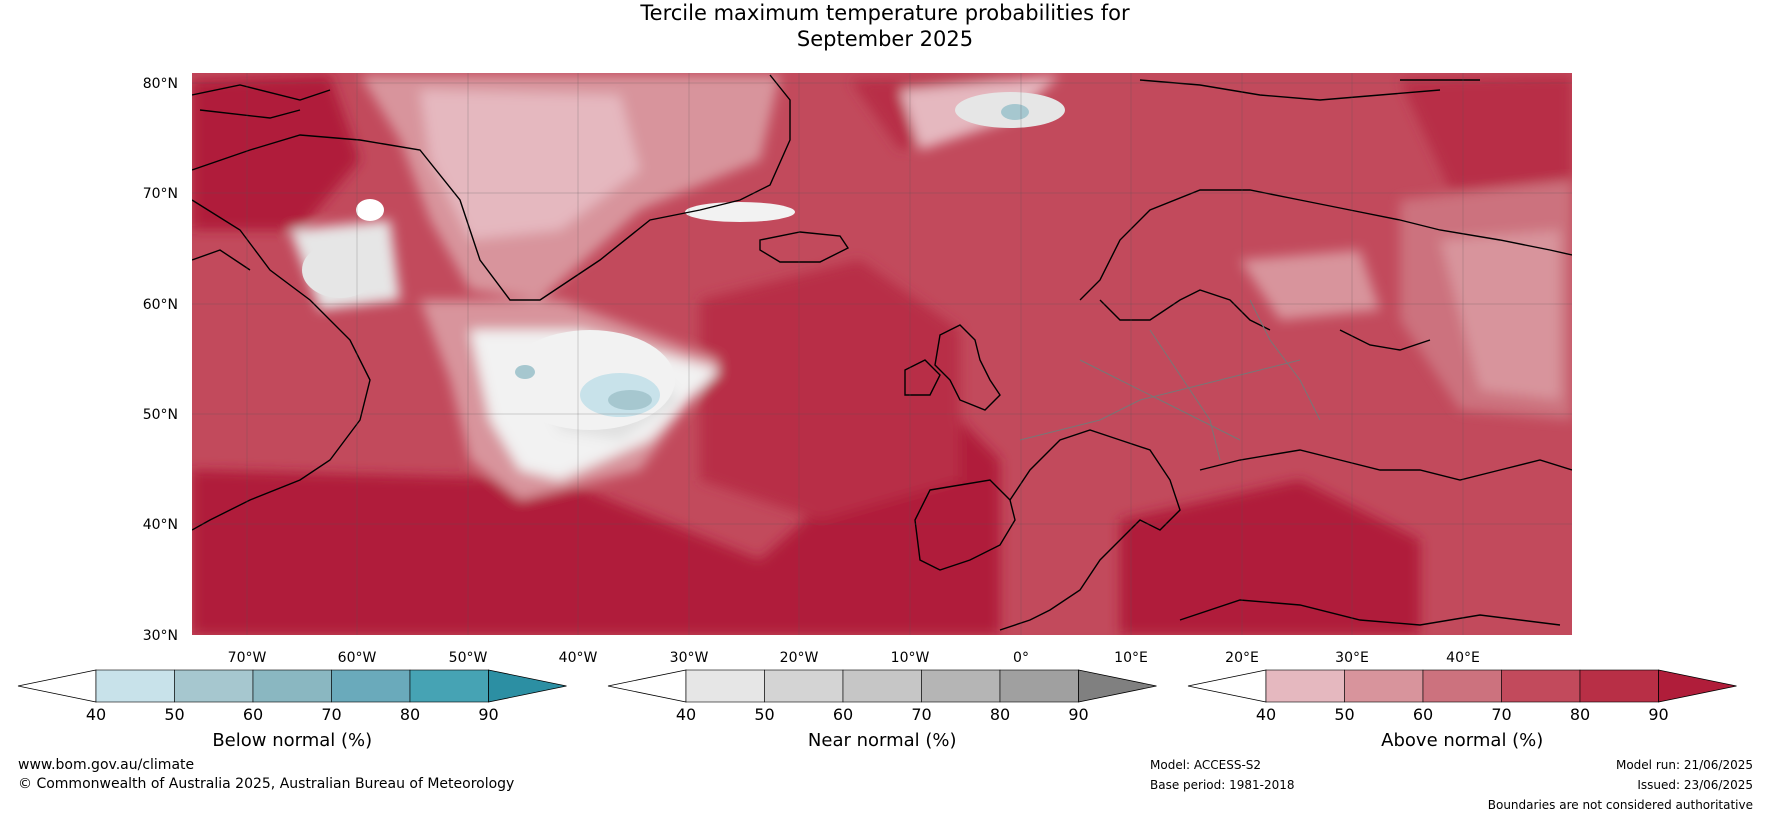  Describe the element at coordinates (160, 525) in the screenshot. I see `lat-label: 40°N` at that location.